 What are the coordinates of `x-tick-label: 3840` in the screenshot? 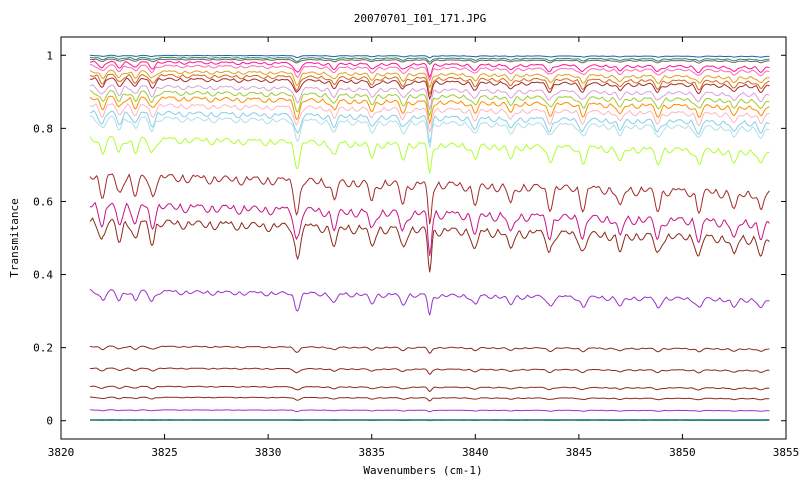 It's located at (475, 452).